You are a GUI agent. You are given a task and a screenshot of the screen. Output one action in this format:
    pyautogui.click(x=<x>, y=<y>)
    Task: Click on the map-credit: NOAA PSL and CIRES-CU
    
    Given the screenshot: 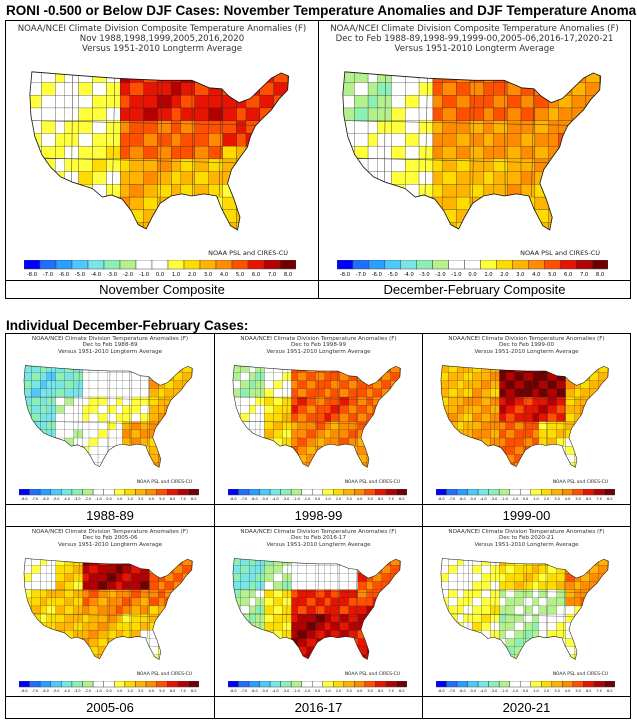 What is the action you would take?
    pyautogui.click(x=560, y=253)
    